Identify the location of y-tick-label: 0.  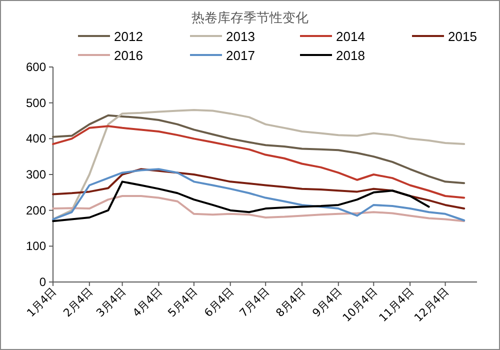
(42, 282).